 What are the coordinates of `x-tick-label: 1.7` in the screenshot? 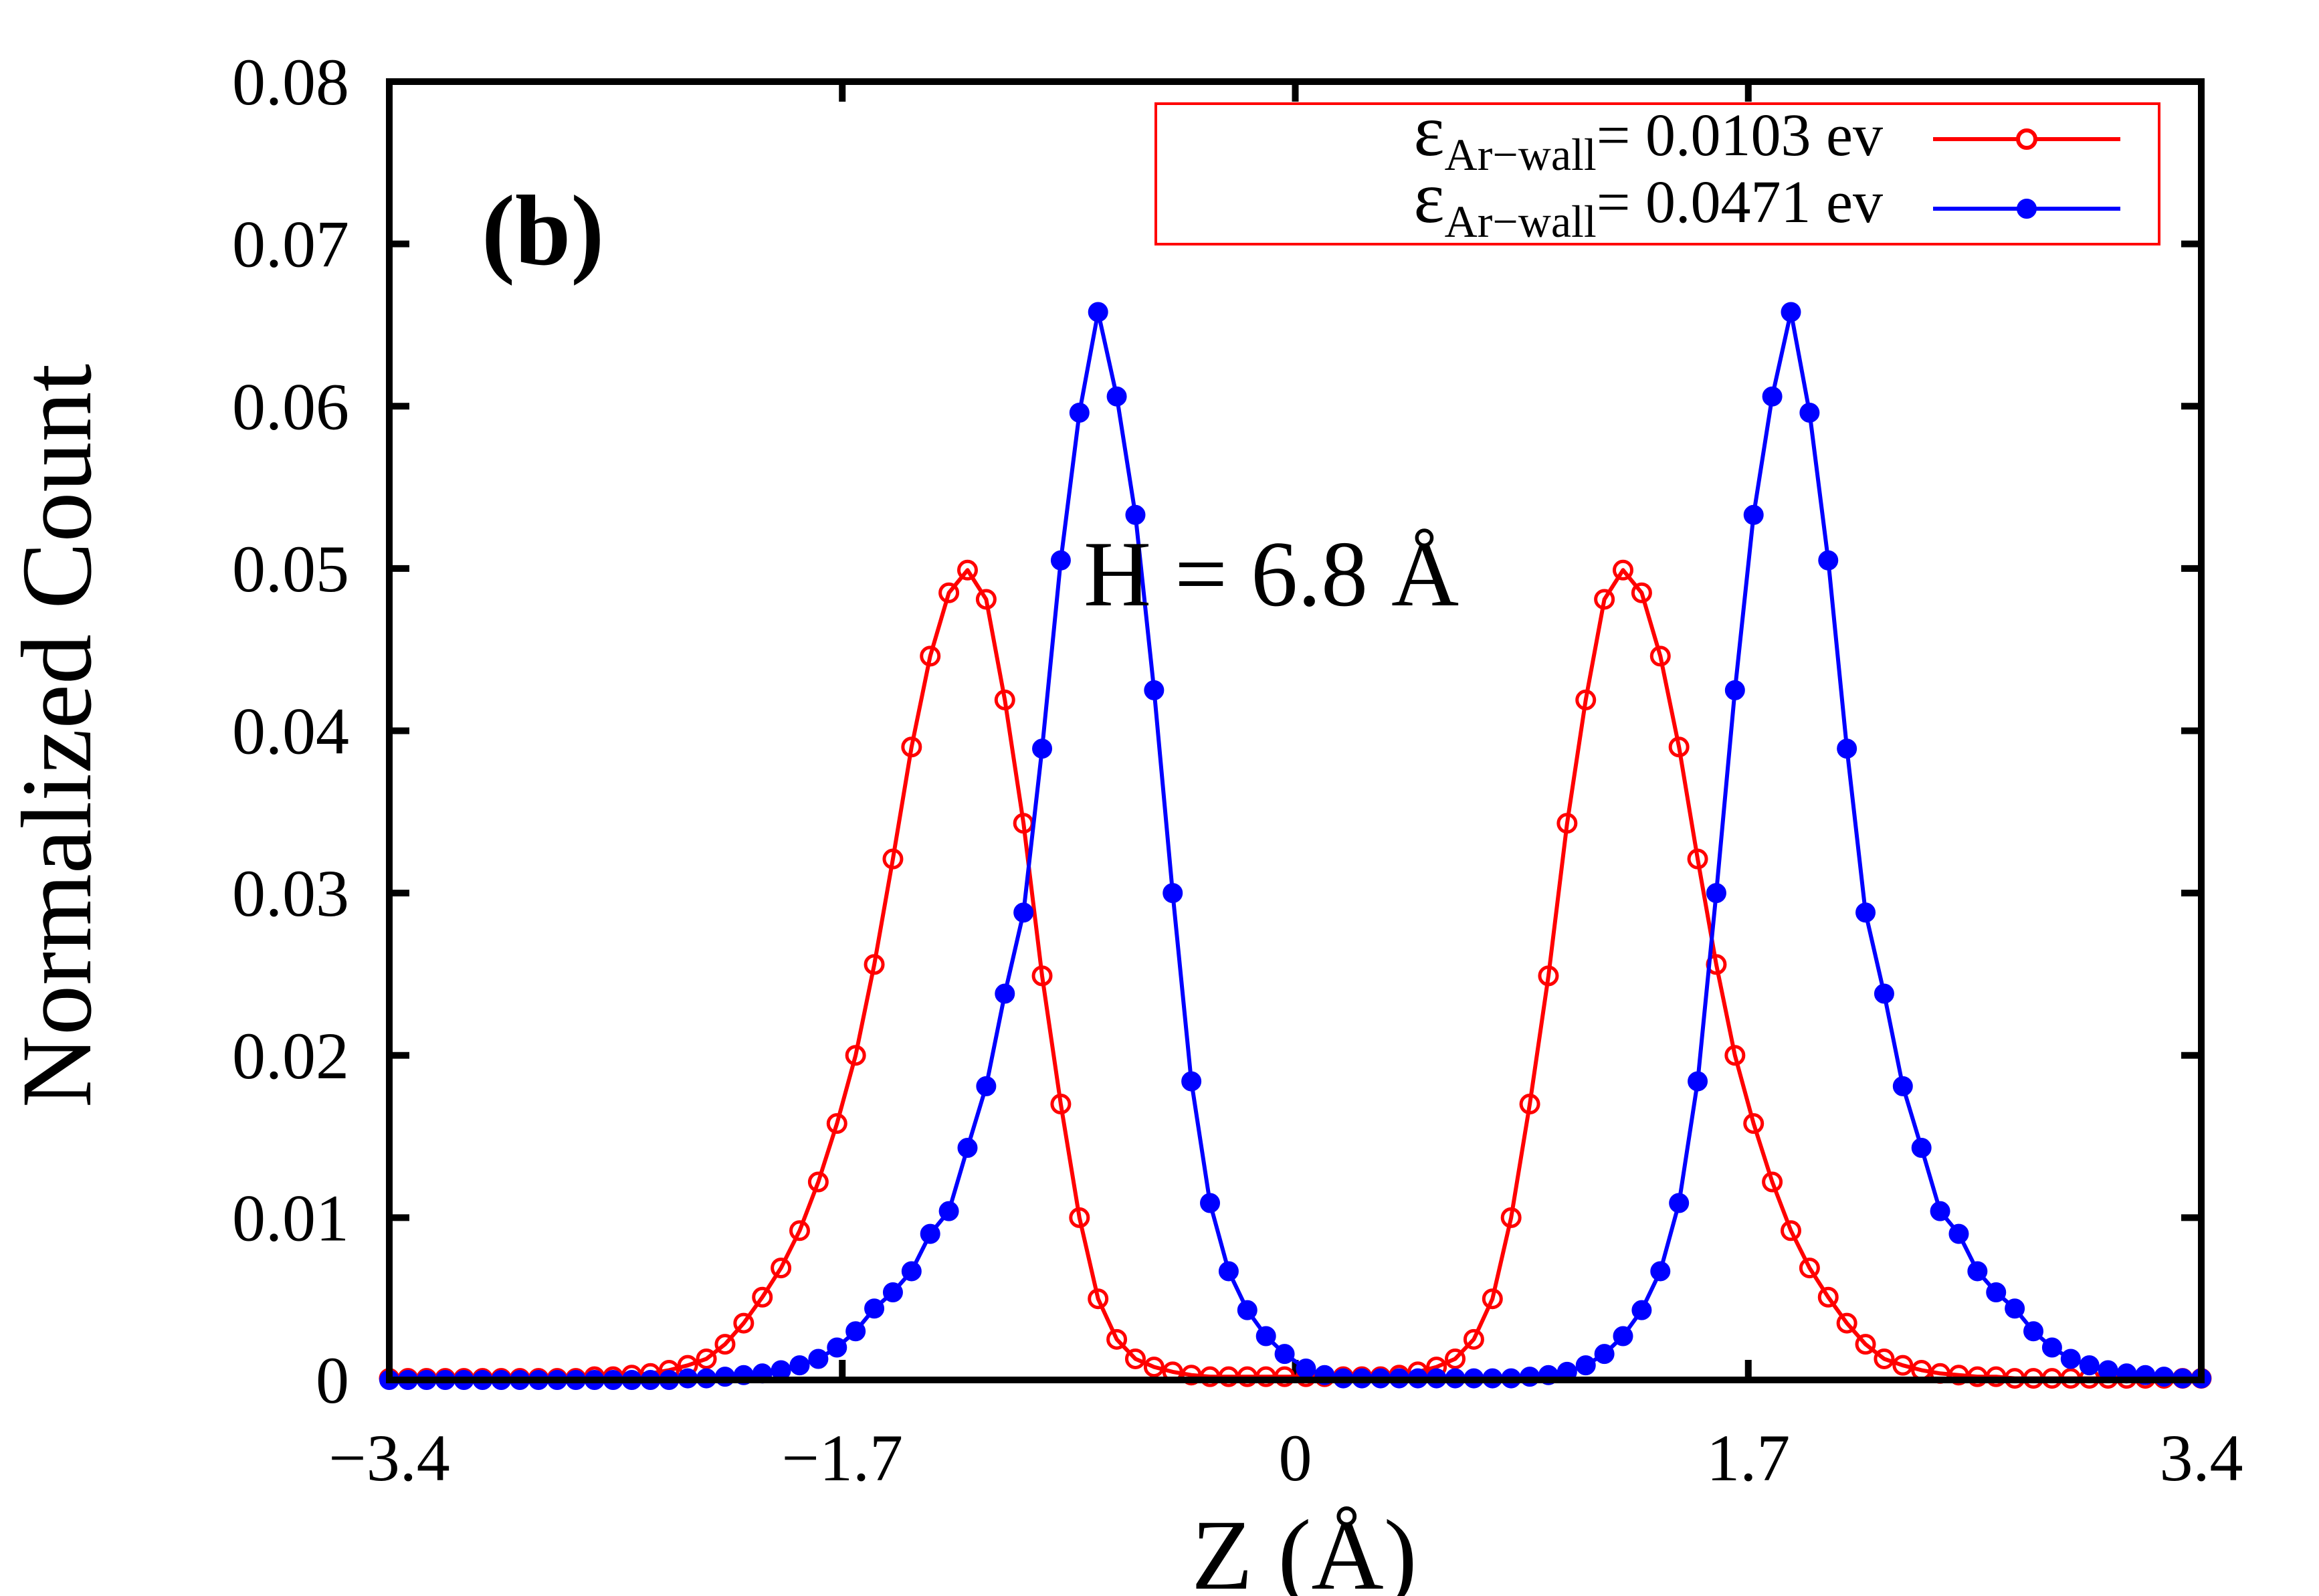 It's located at (1748, 1458).